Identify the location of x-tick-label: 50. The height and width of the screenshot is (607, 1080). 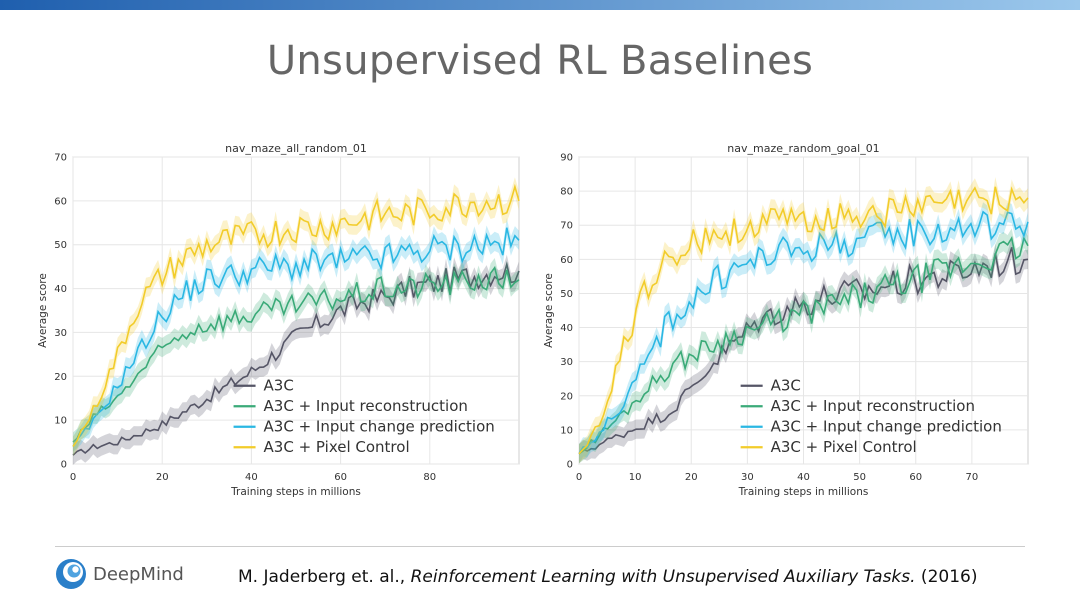
(859, 477).